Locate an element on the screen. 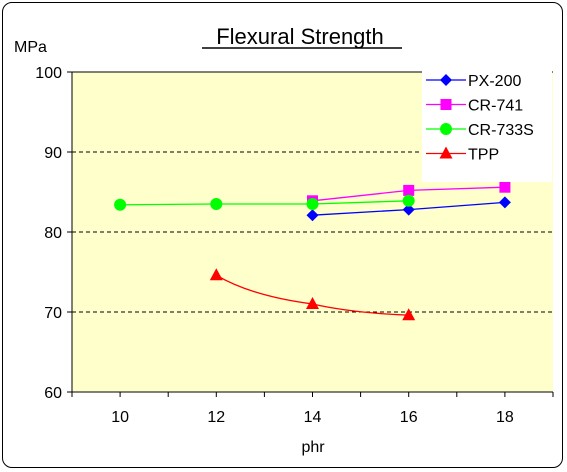 The width and height of the screenshot is (567, 472). series-line-cr-733s is located at coordinates (264, 203).